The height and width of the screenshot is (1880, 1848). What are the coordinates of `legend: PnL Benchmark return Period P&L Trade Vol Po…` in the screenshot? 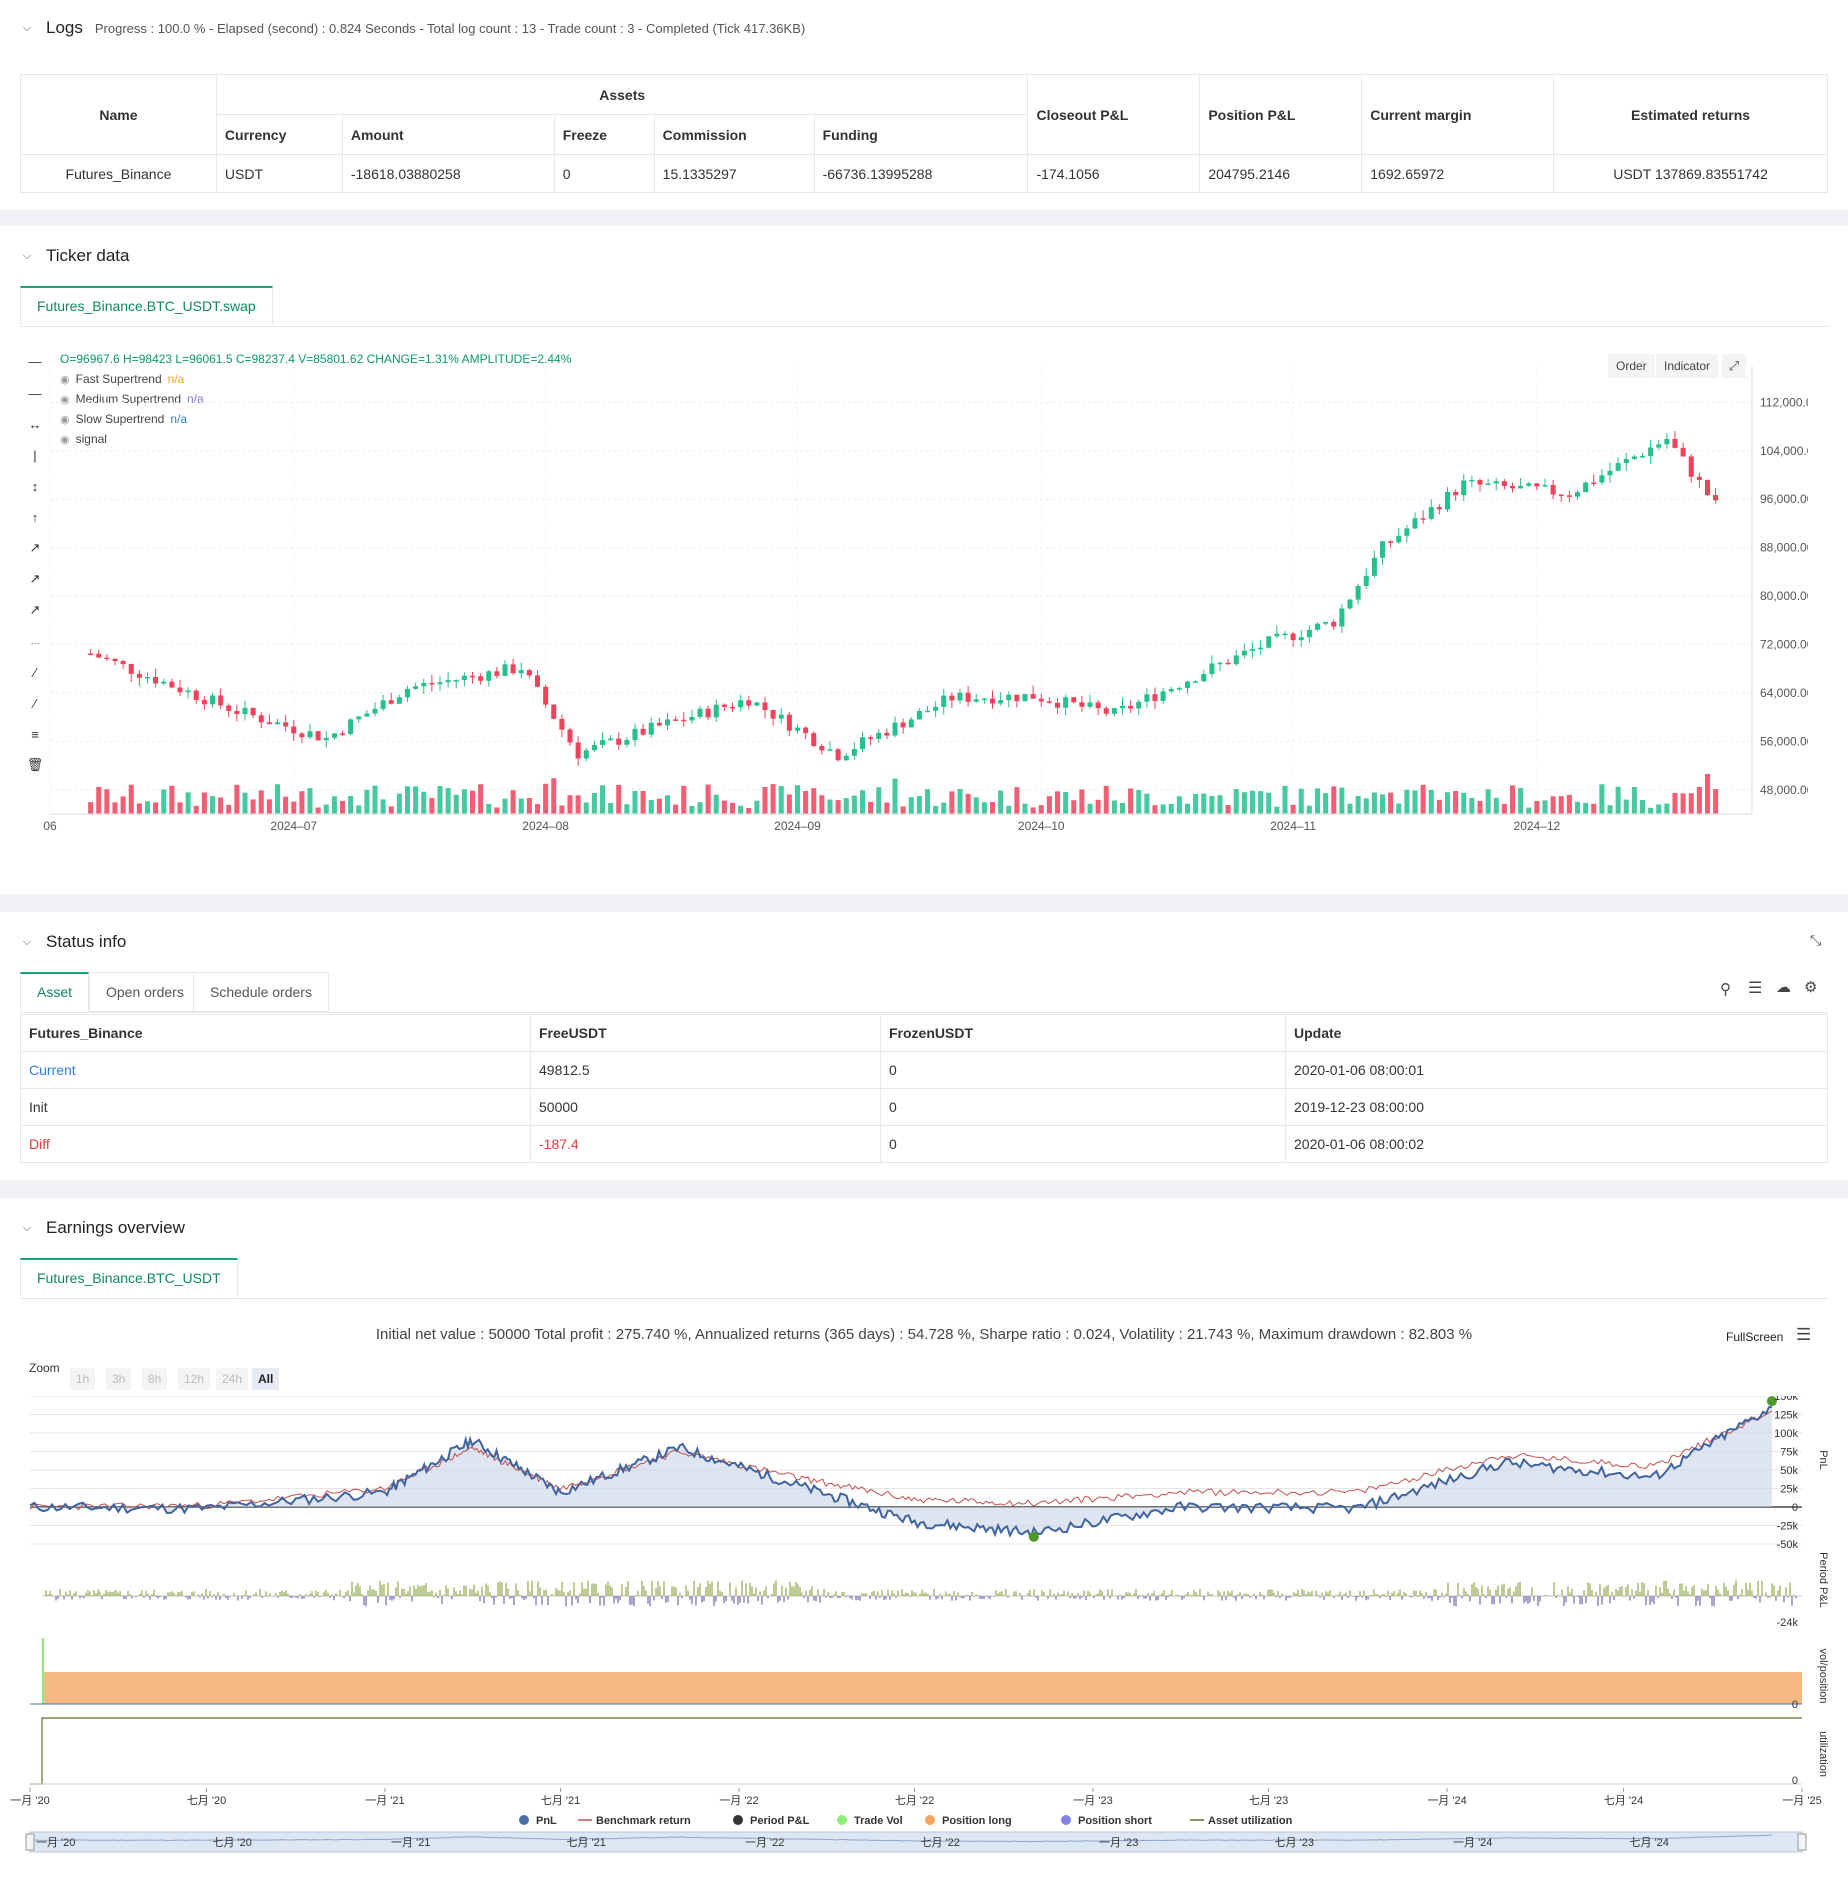 It's located at (906, 1821).